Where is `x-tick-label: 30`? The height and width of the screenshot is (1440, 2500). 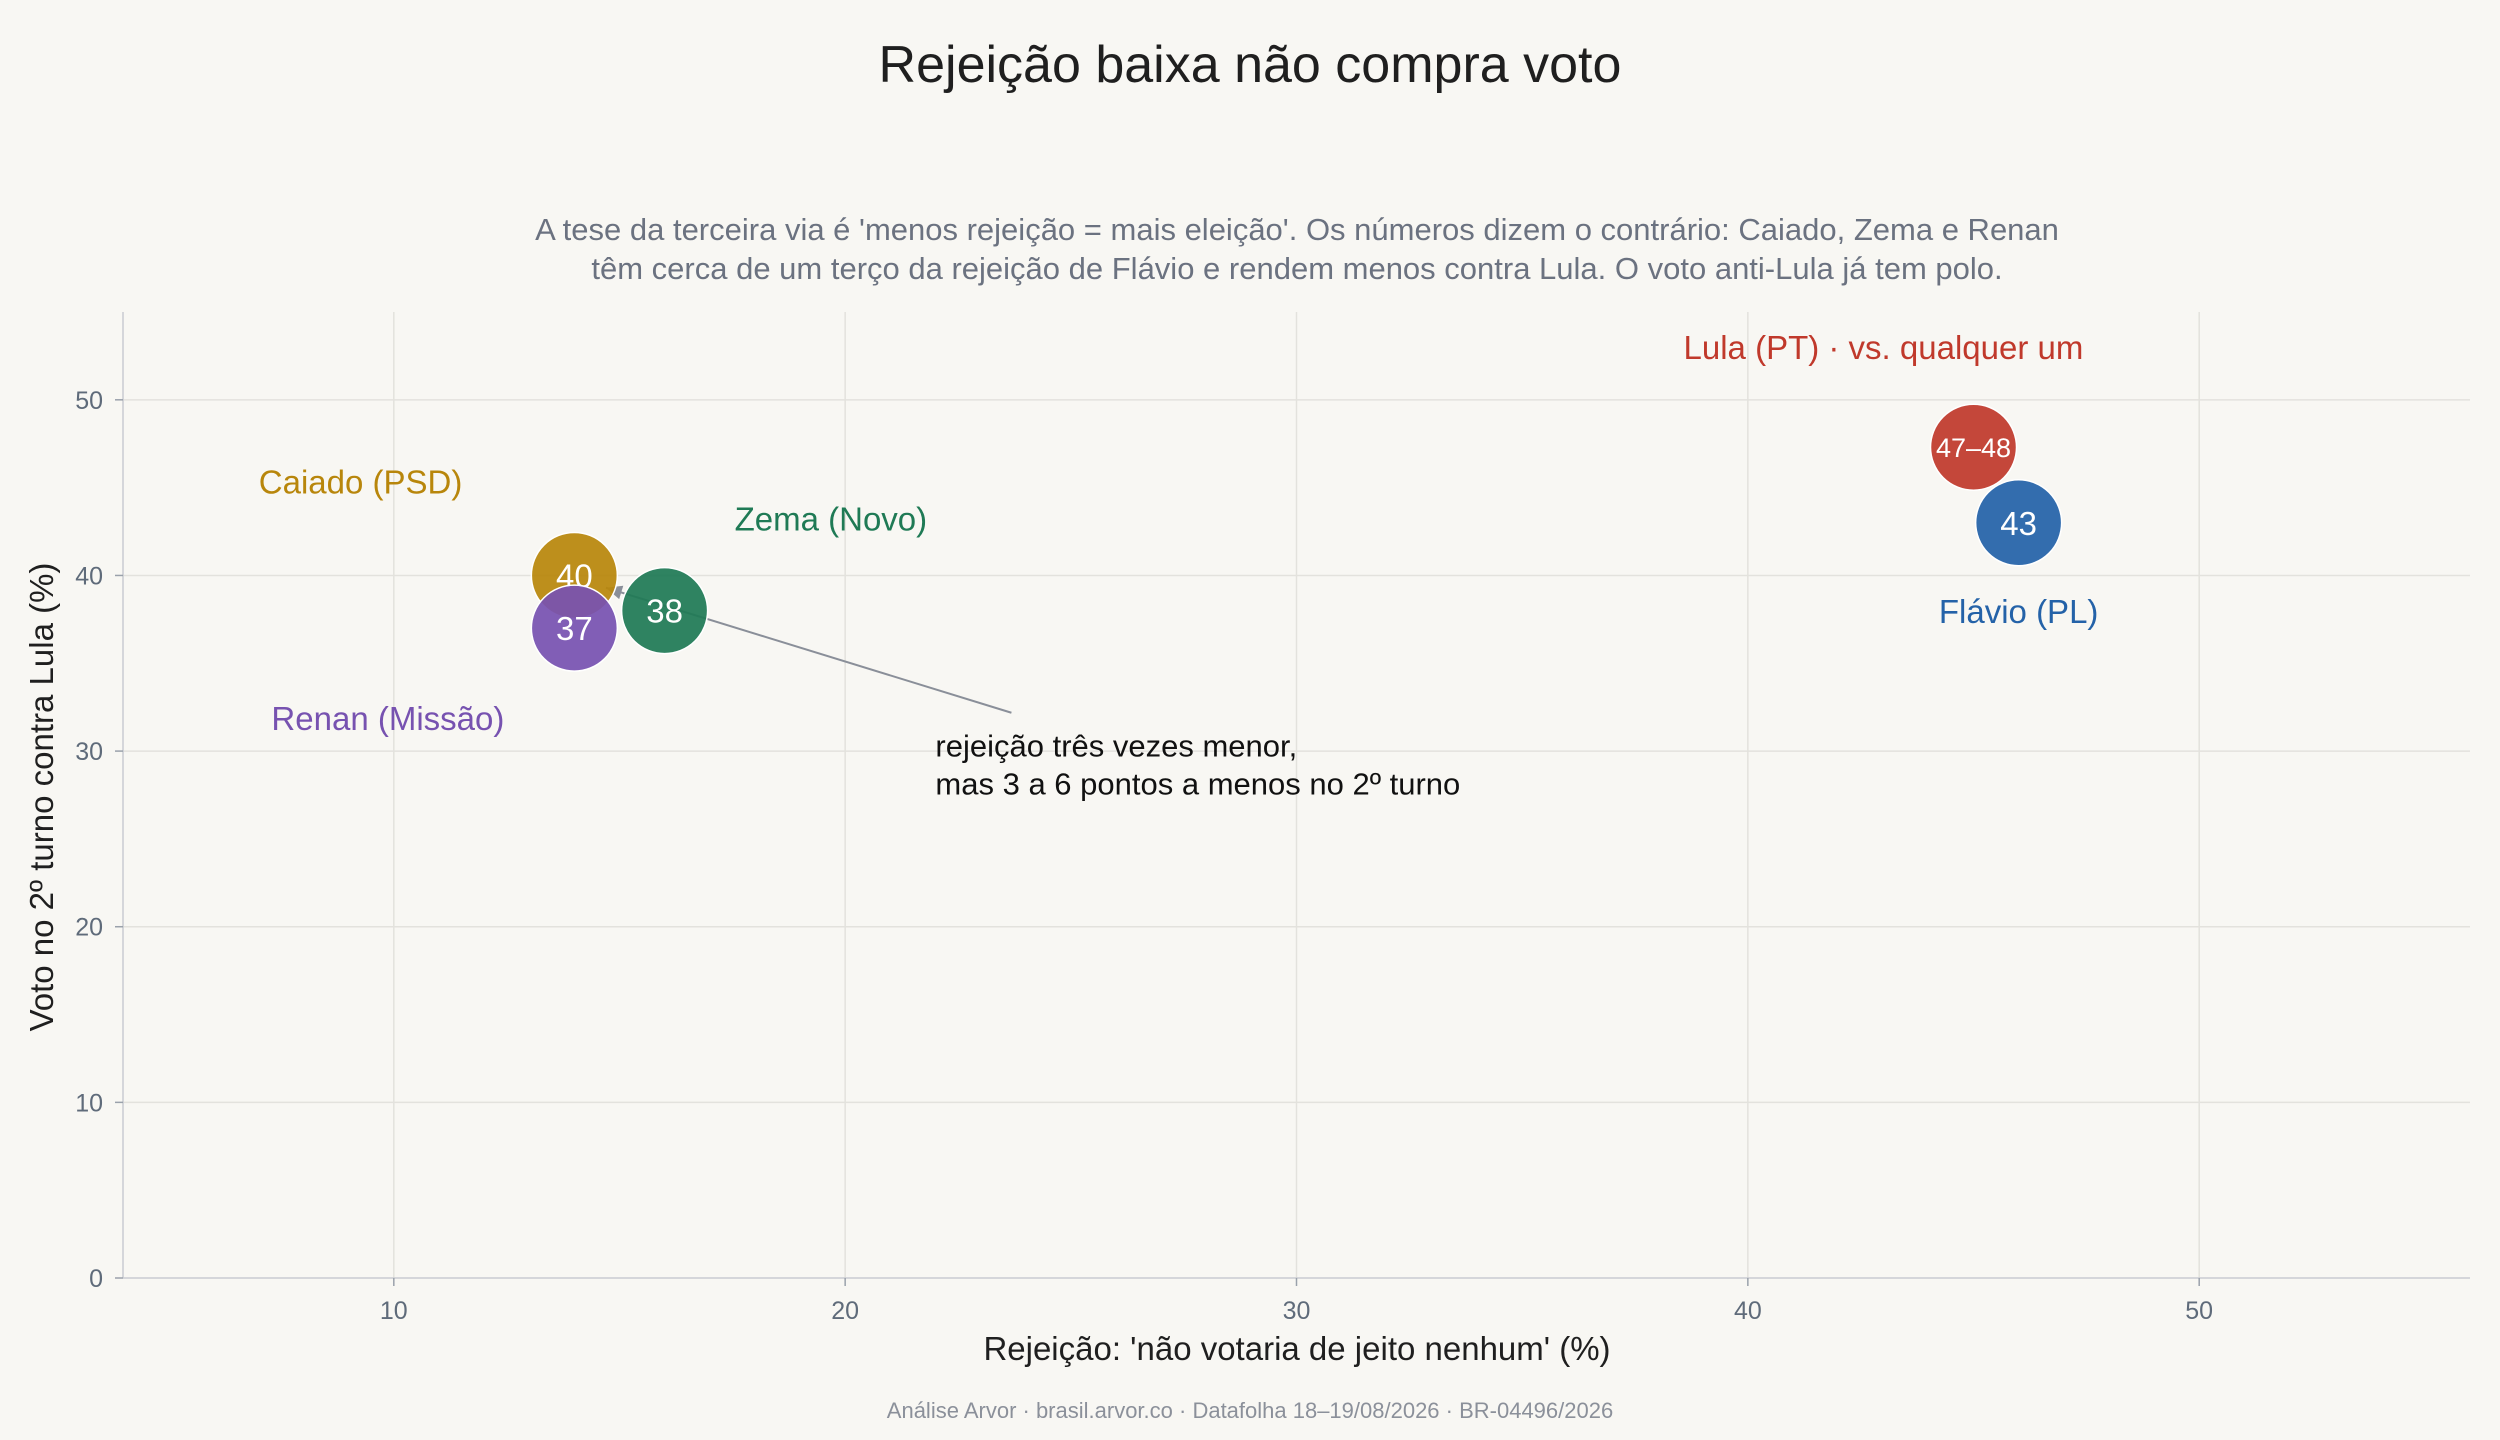 x-tick-label: 30 is located at coordinates (1297, 1311).